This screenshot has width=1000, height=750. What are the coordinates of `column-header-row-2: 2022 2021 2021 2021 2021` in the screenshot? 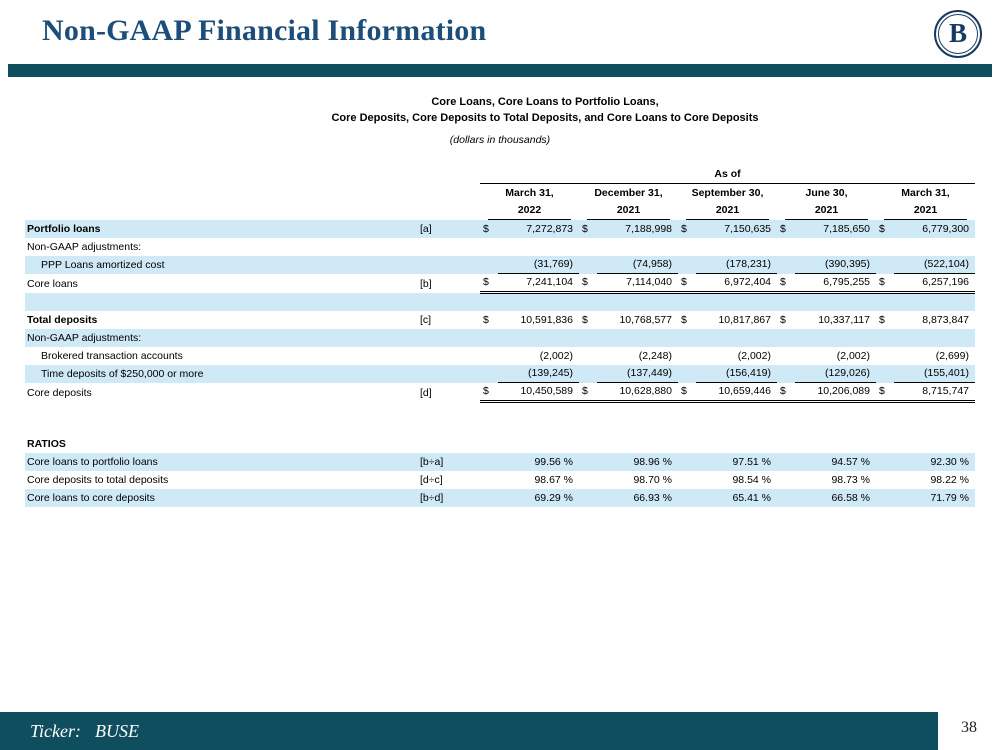 It's located at (500, 211).